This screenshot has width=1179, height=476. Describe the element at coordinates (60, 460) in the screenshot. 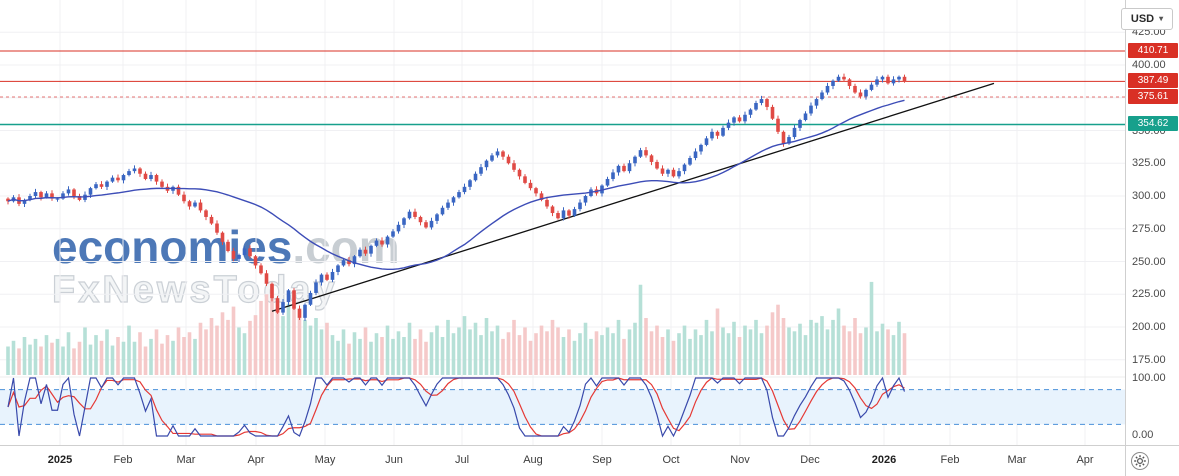

I see `time-axis-label: 2025` at that location.